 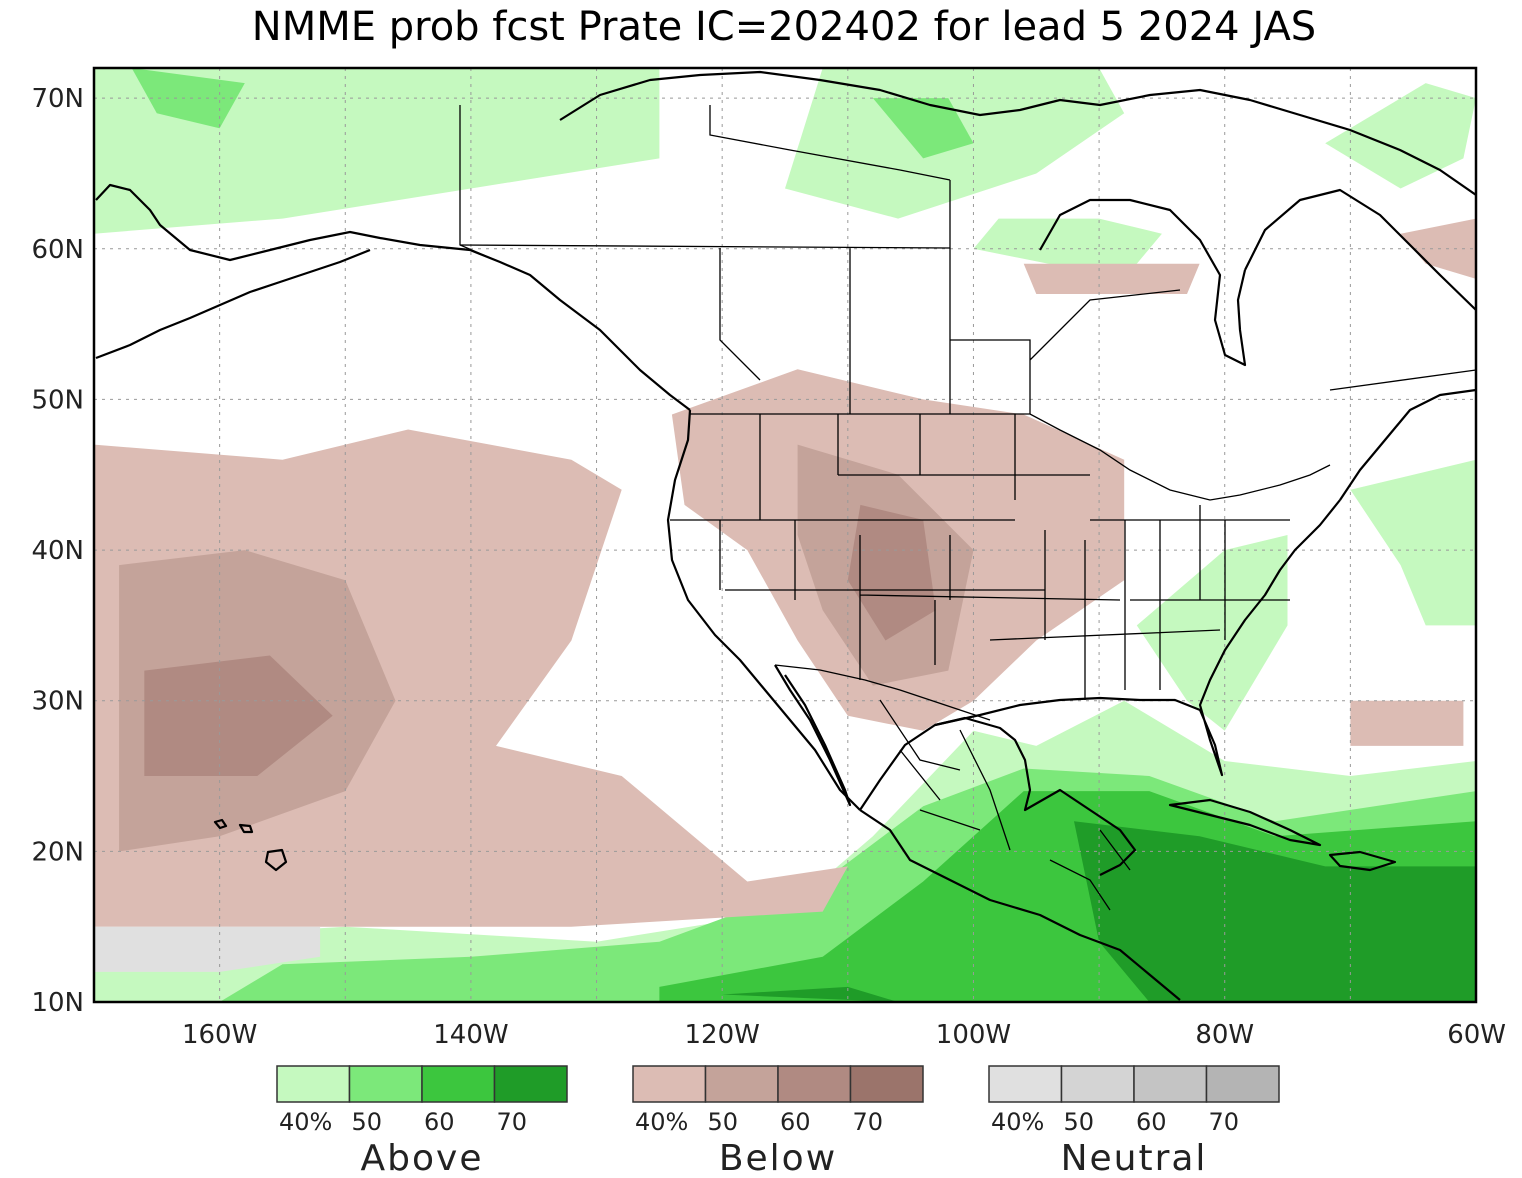 I want to click on coastline-baja, so click(x=813, y=735).